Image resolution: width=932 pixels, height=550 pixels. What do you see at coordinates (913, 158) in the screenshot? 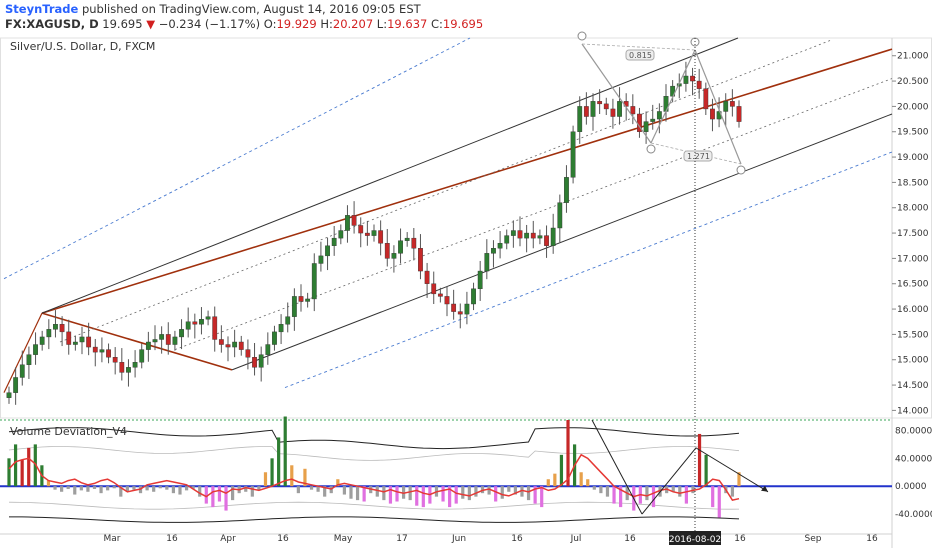
I see `price-tick-label: 19.000` at bounding box center [913, 158].